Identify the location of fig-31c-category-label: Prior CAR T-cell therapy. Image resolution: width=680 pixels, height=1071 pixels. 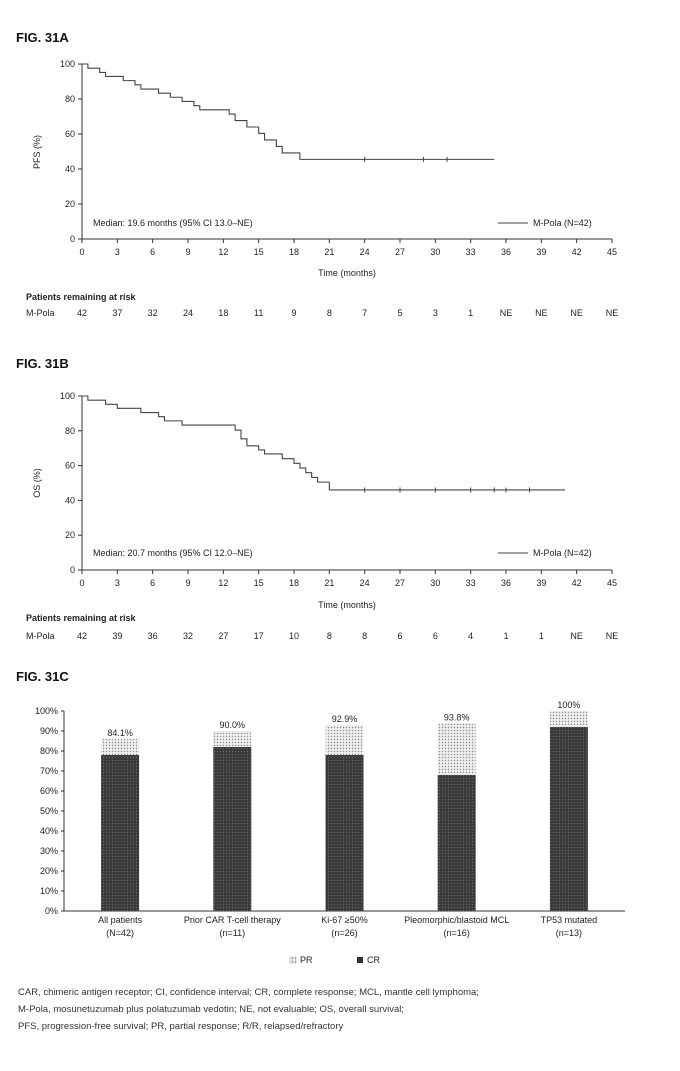
(232, 920).